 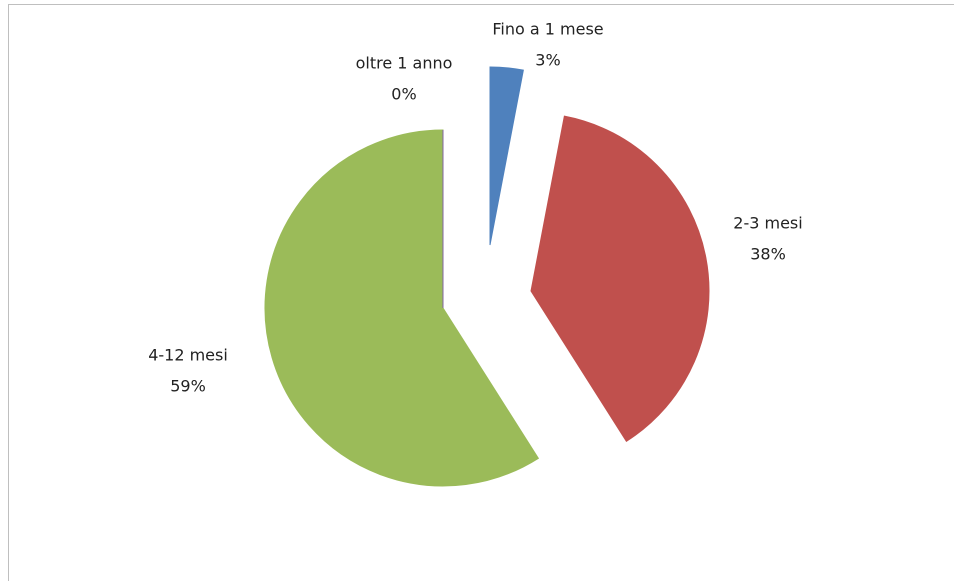 I want to click on slice-value-label: 38%, so click(x=768, y=254).